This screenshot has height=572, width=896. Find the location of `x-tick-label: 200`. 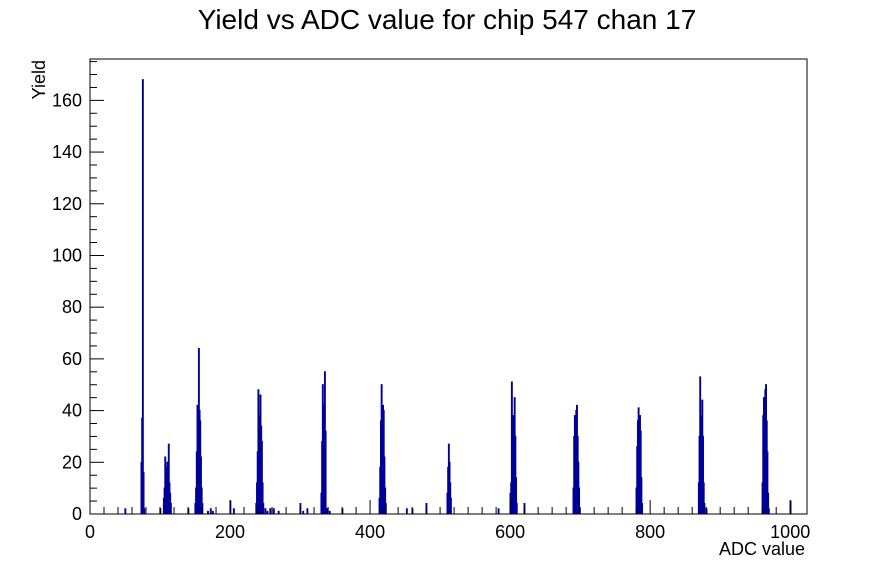

x-tick-label: 200 is located at coordinates (230, 532).